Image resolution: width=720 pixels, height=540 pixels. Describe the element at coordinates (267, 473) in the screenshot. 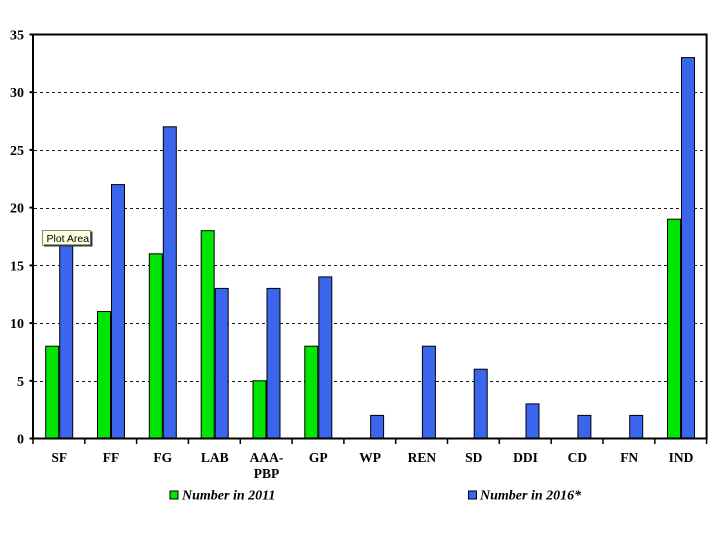

I see `svg-text: PBP` at that location.